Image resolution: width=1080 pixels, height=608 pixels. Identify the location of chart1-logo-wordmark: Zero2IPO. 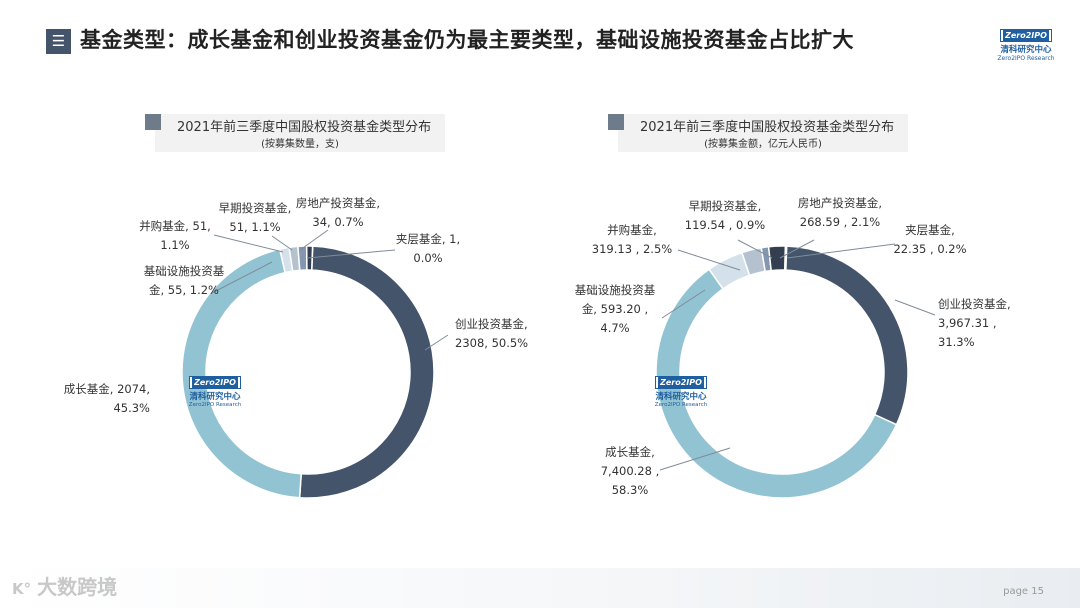
(215, 382).